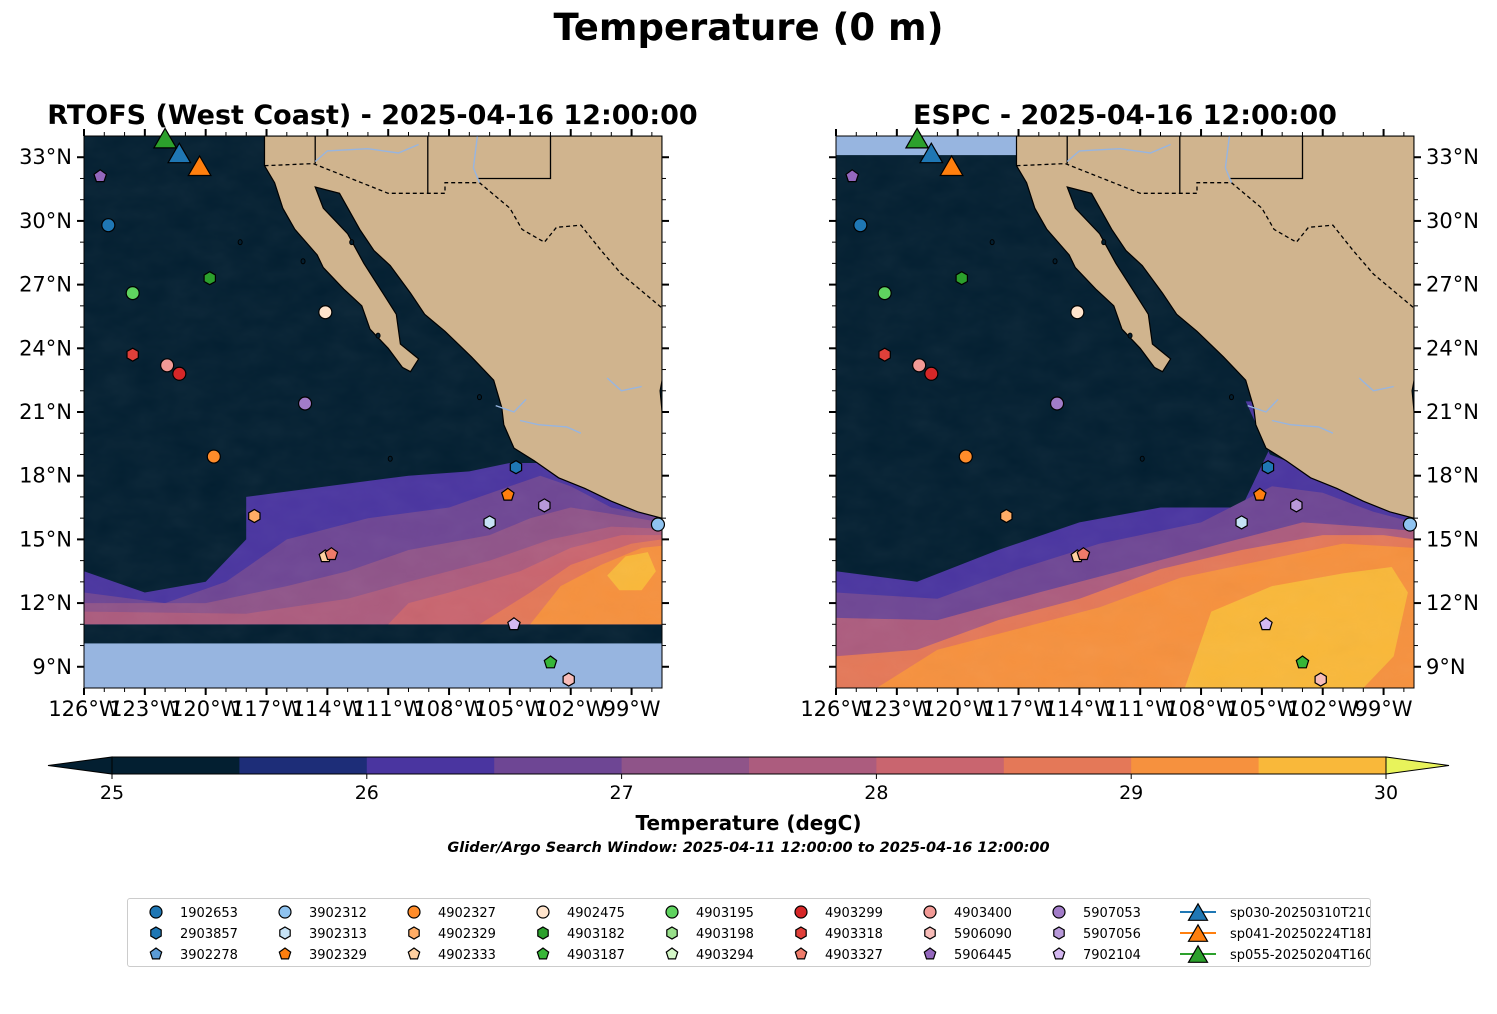 This screenshot has height=1014, width=1497. Describe the element at coordinates (983, 913) in the screenshot. I see `legend-label: 4903400` at that location.